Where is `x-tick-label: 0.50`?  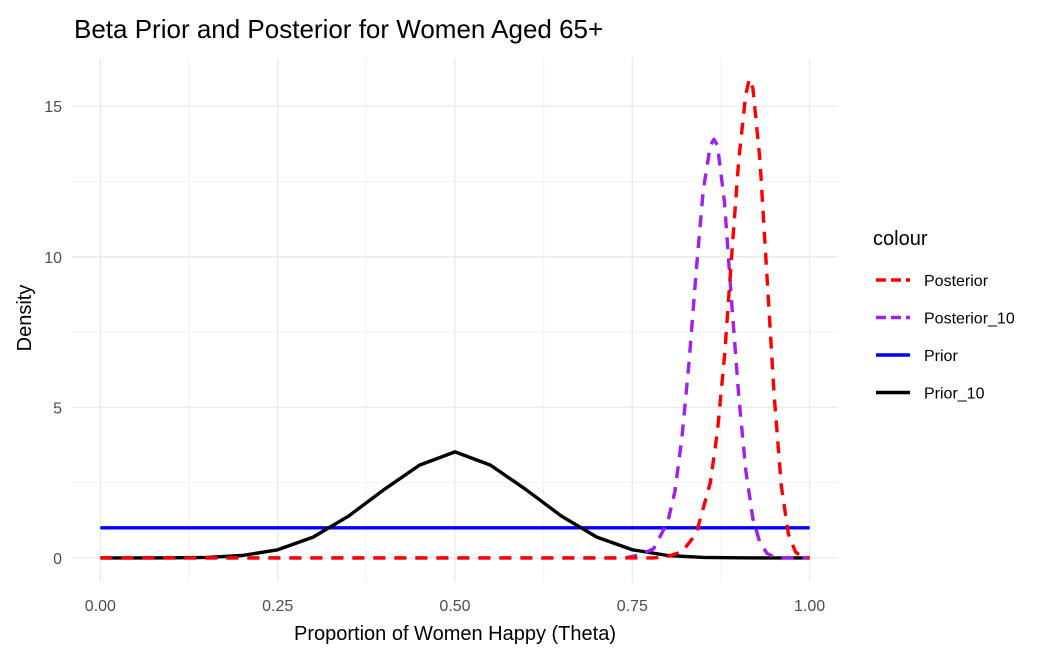 x-tick-label: 0.50 is located at coordinates (454, 606).